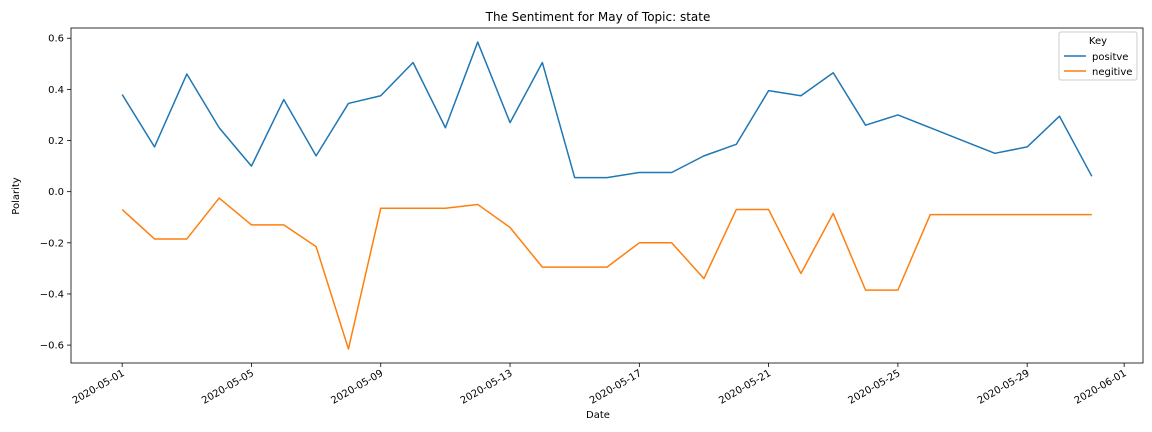 The image size is (1152, 432). I want to click on legend-label-positve: positve, so click(1110, 57).